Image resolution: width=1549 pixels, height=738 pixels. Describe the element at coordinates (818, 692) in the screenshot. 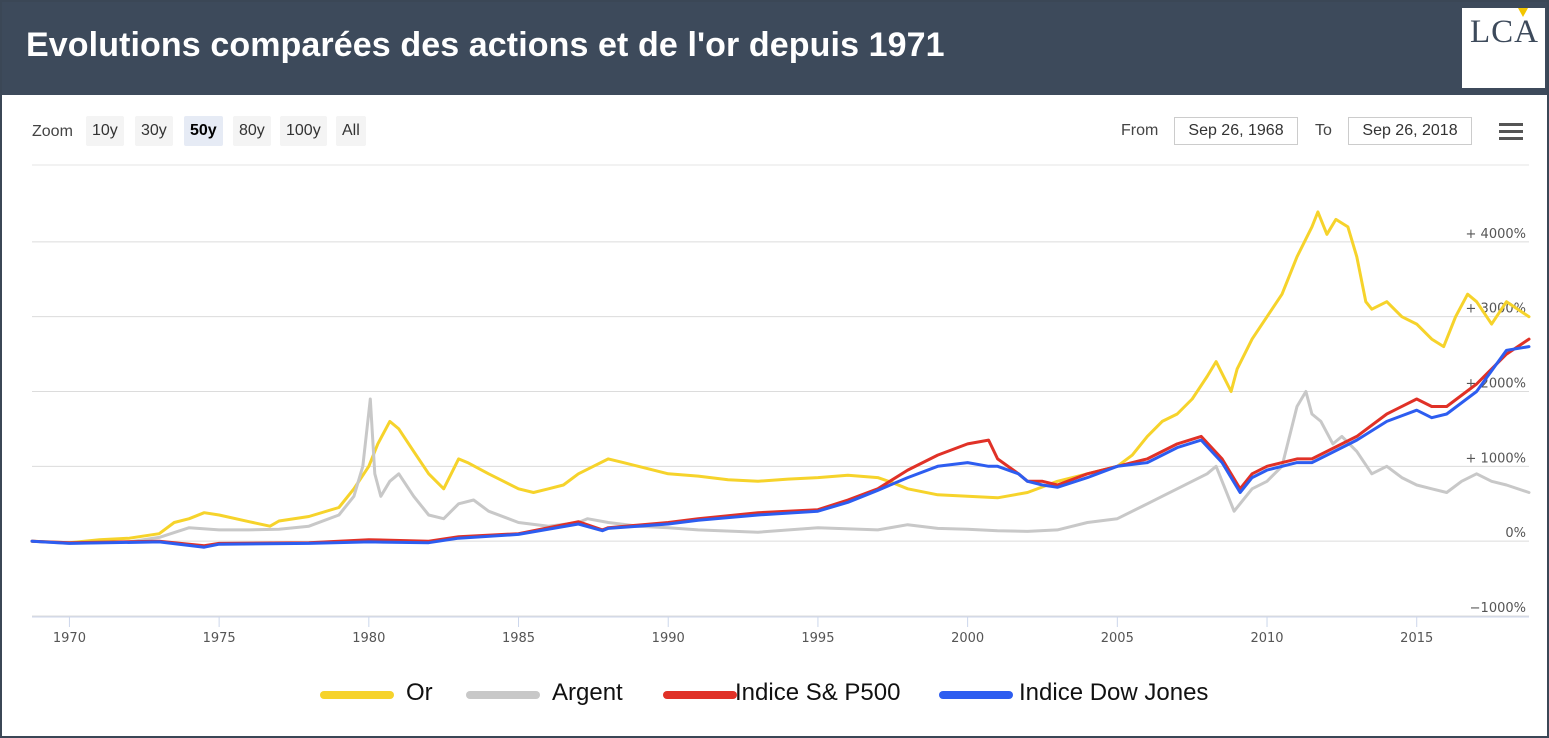

I see `legend-label-sp500: Indice S& P500` at that location.